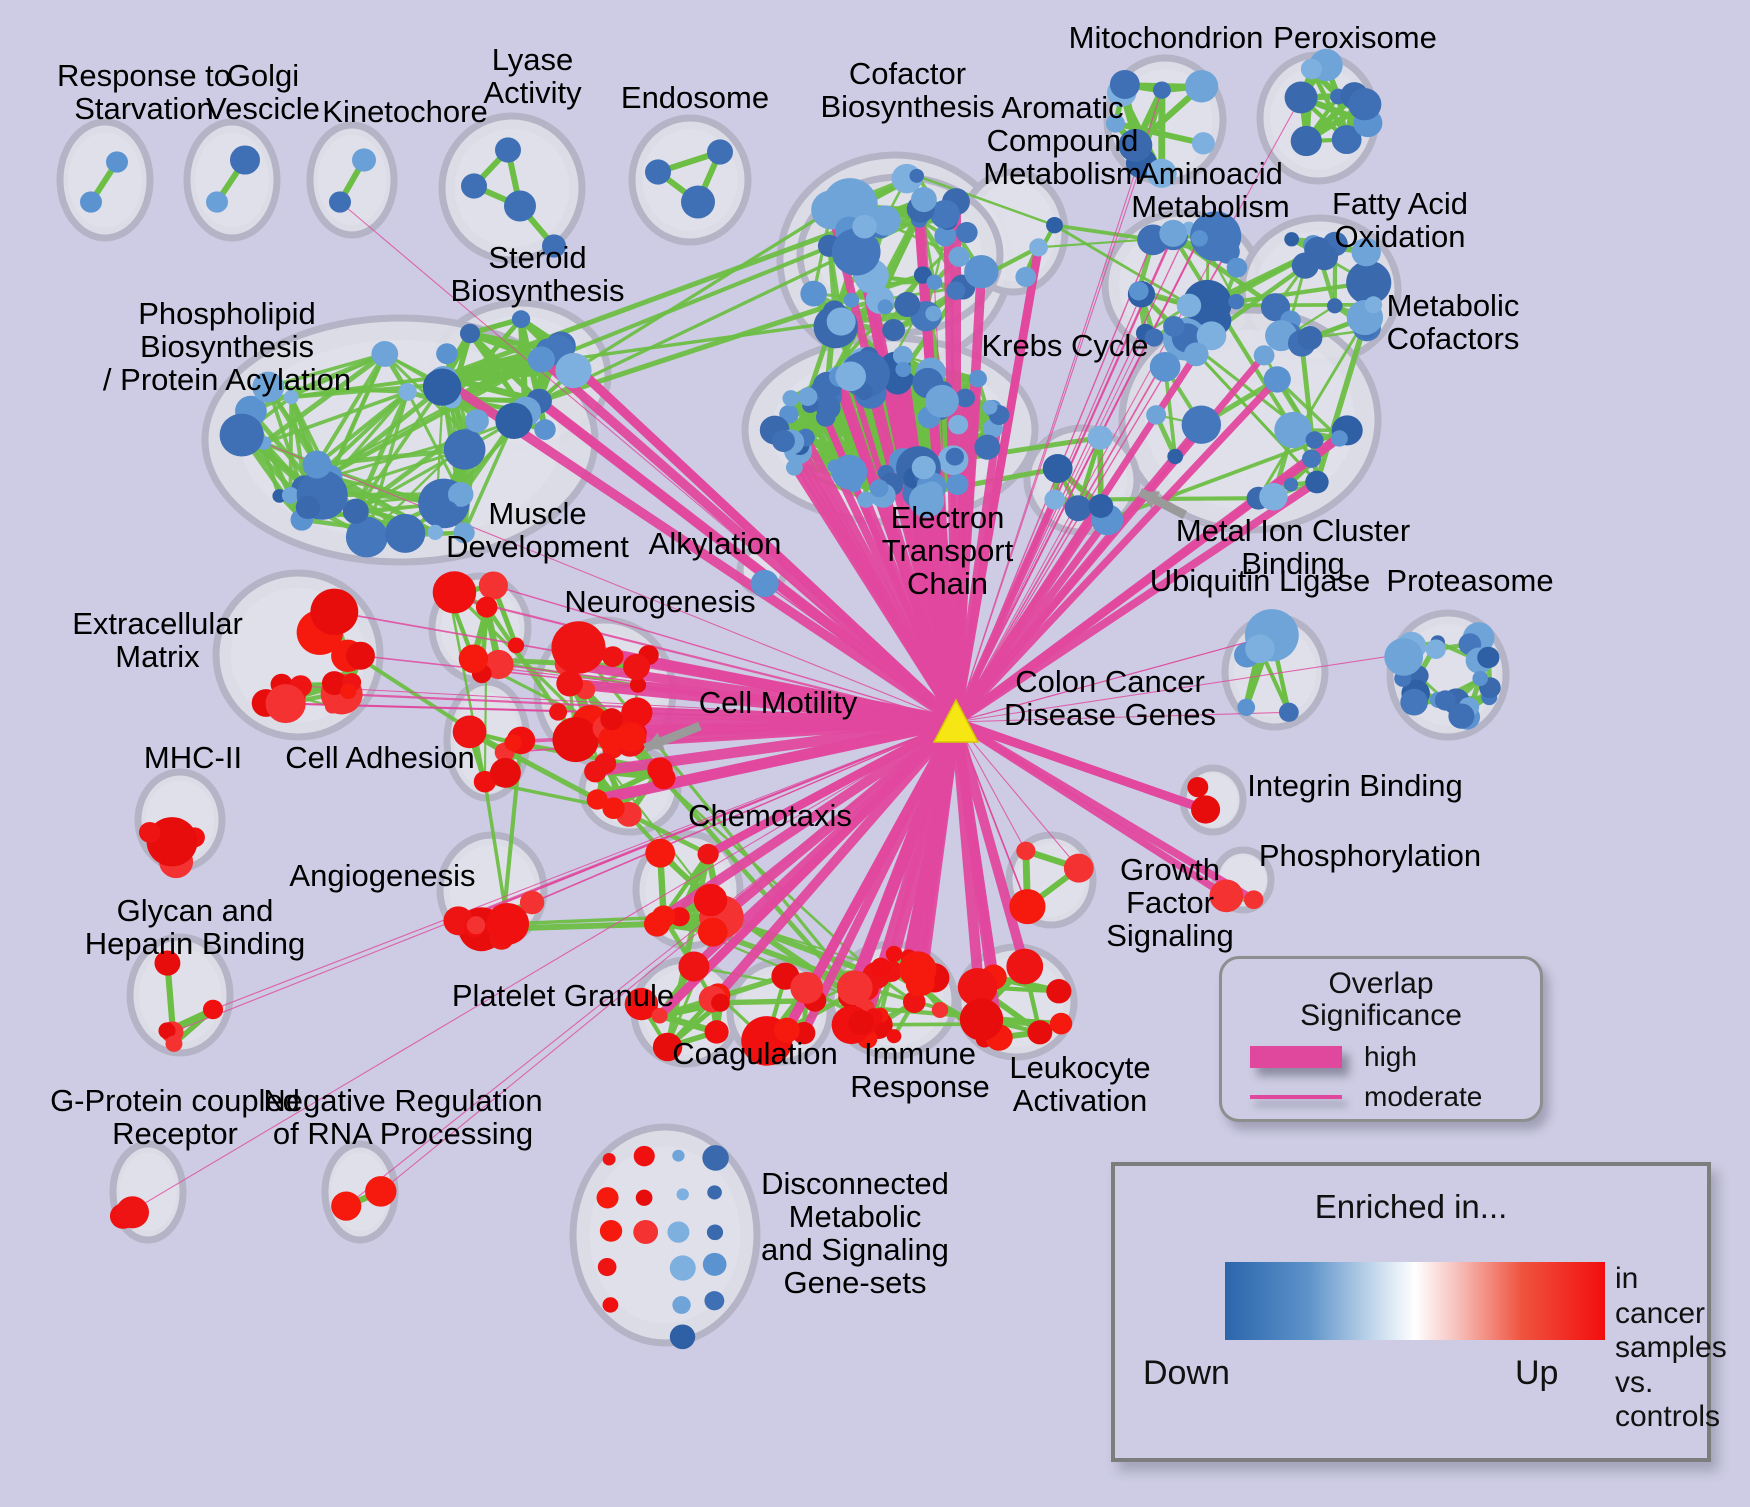 This screenshot has height=1507, width=1750. What do you see at coordinates (1381, 1039) in the screenshot?
I see `legend-overlap-significance: Overlap Significance high moderate` at bounding box center [1381, 1039].